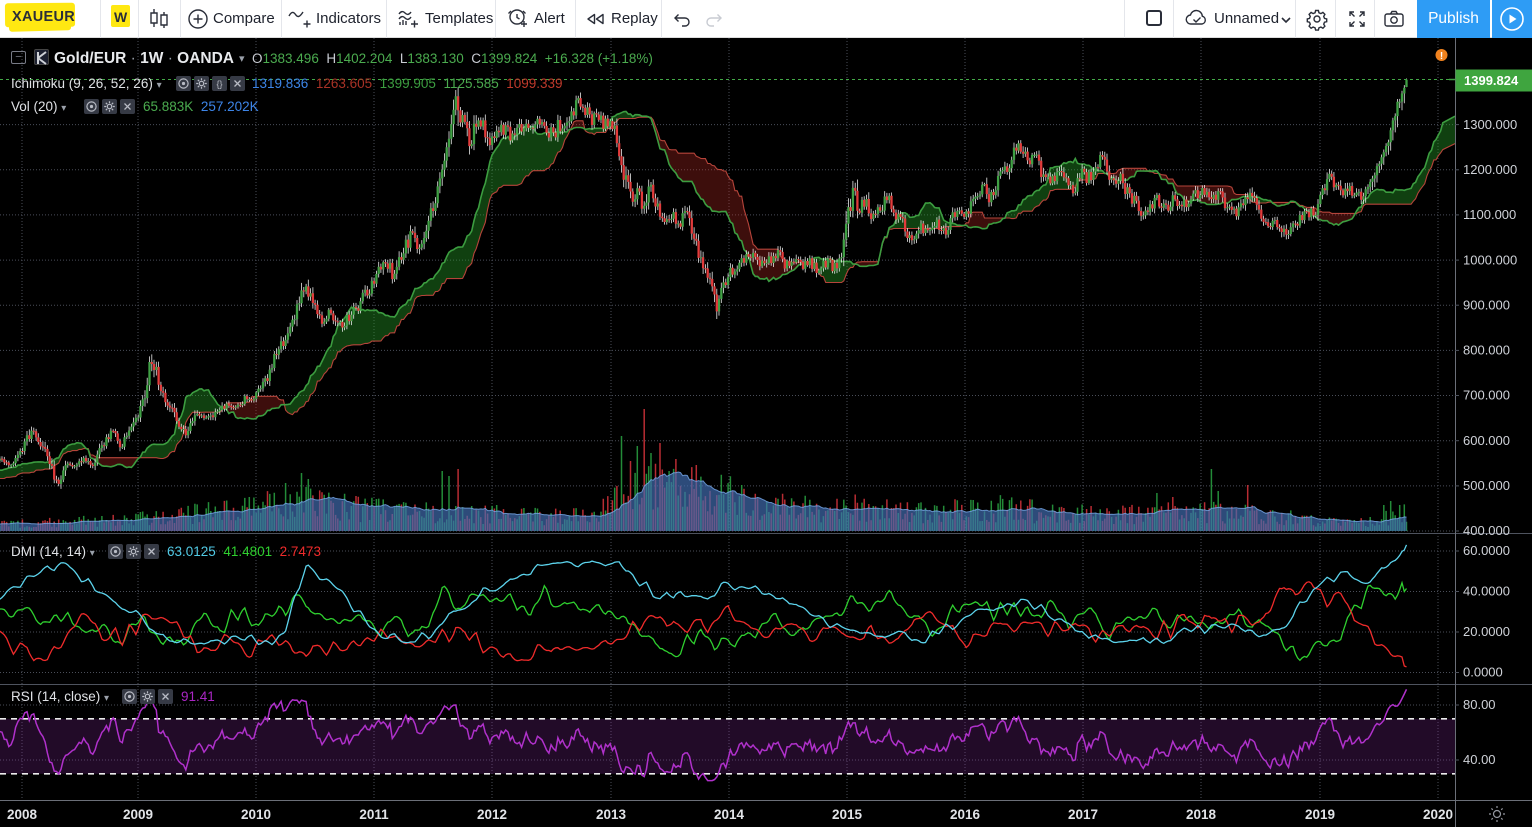 The image size is (1532, 827). Describe the element at coordinates (1486, 304) in the screenshot. I see `svg-text: 900.000` at that location.